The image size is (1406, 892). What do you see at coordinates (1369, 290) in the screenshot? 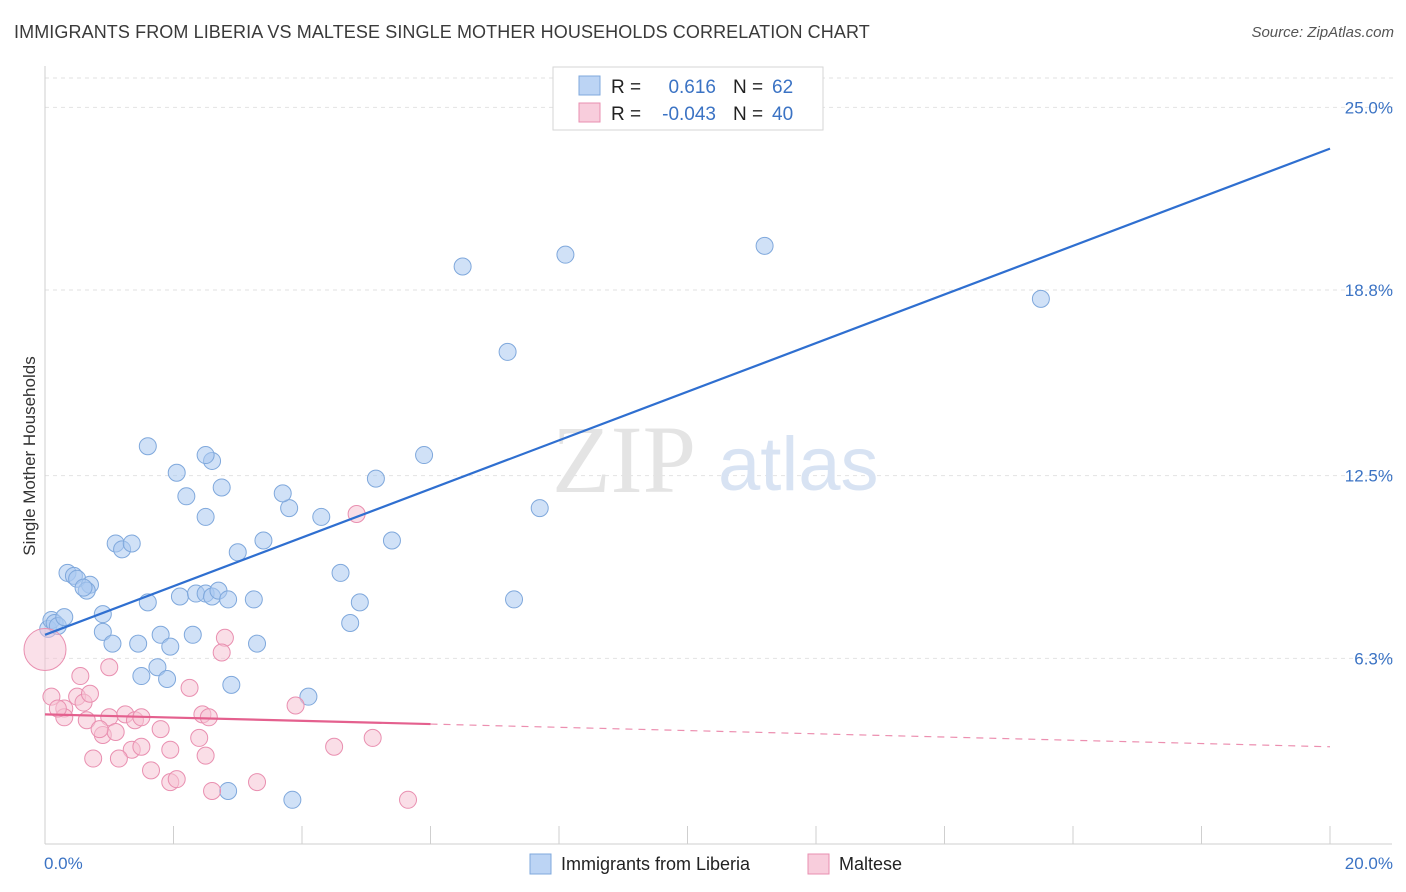
I see `y-tick-label: 18.8%` at bounding box center [1369, 290].